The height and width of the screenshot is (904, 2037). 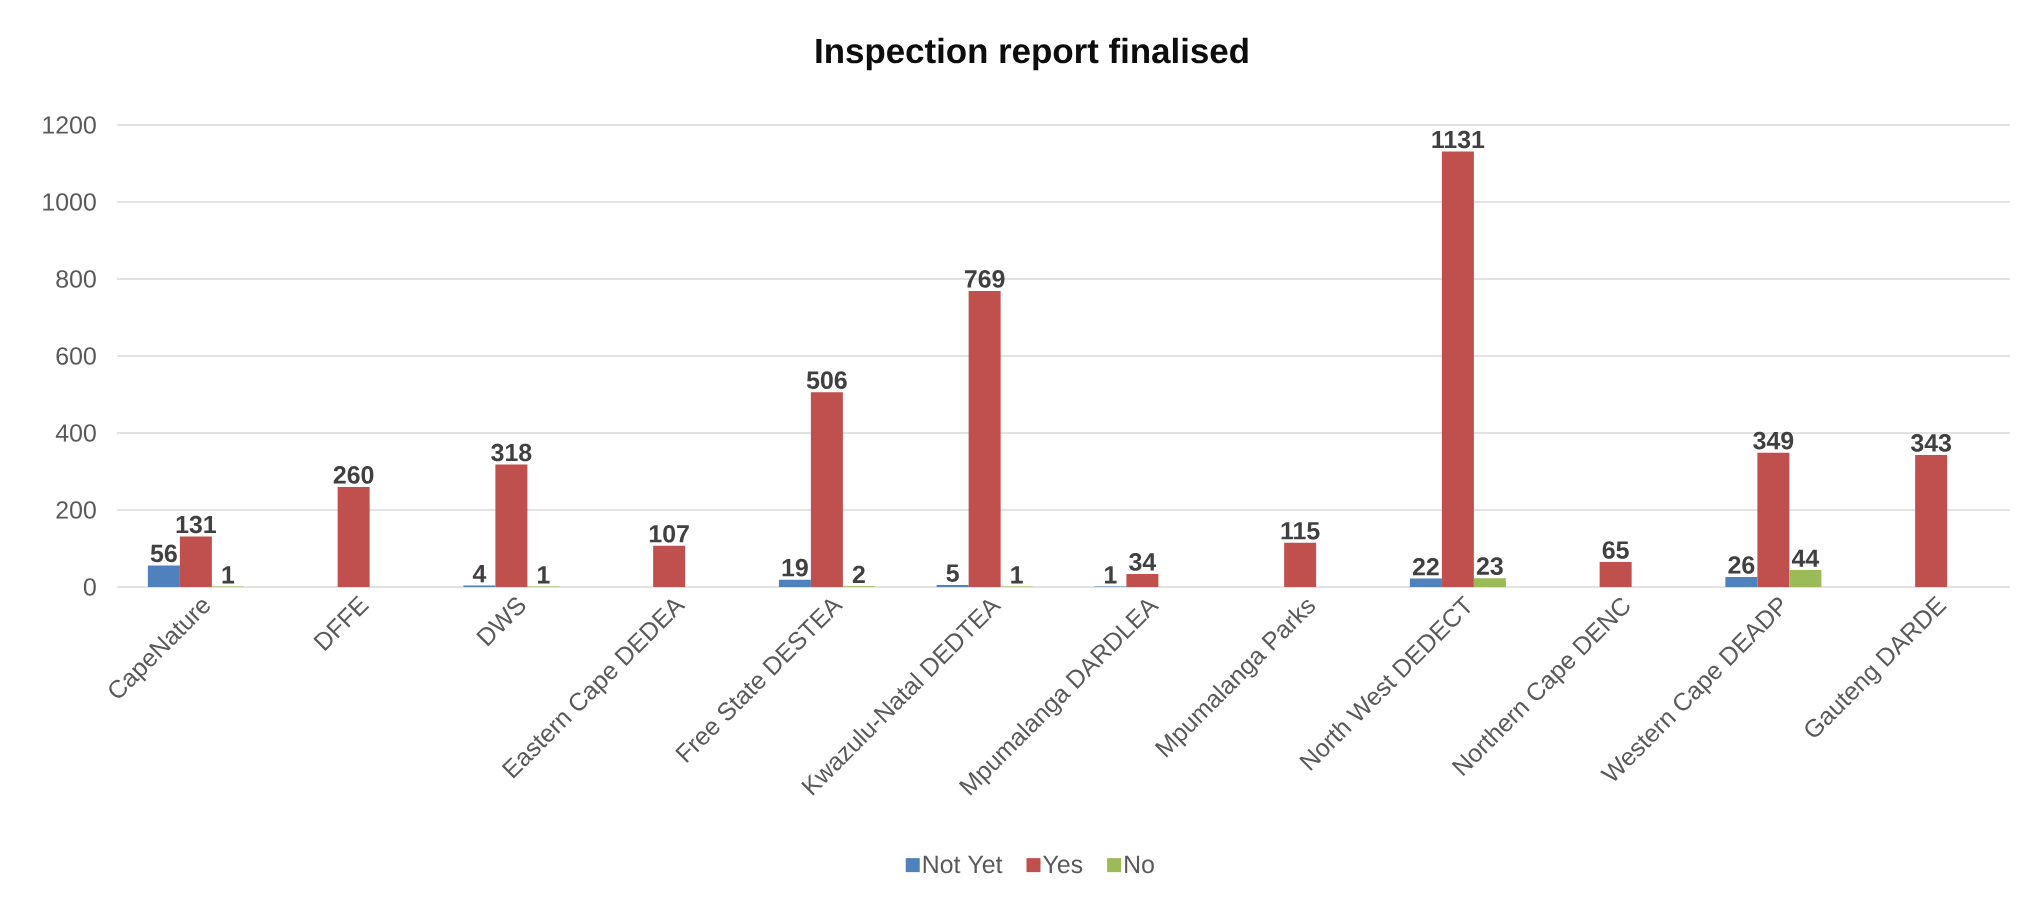 I want to click on data-label: 56, so click(x=163, y=553).